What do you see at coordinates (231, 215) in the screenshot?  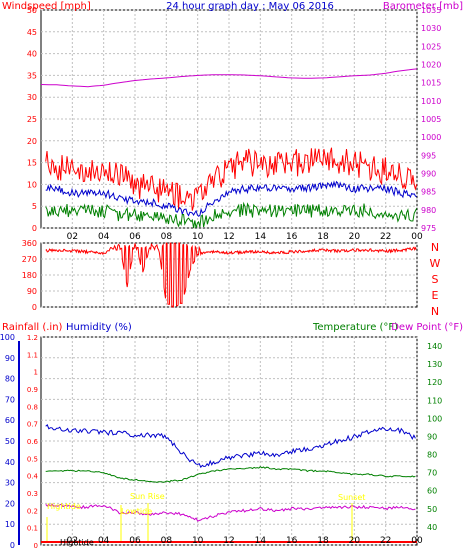 I see `gust-line` at bounding box center [231, 215].